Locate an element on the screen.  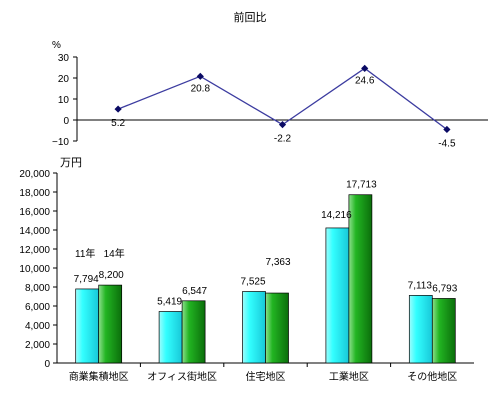
bar-data-label: 7,525 is located at coordinates (252, 282).